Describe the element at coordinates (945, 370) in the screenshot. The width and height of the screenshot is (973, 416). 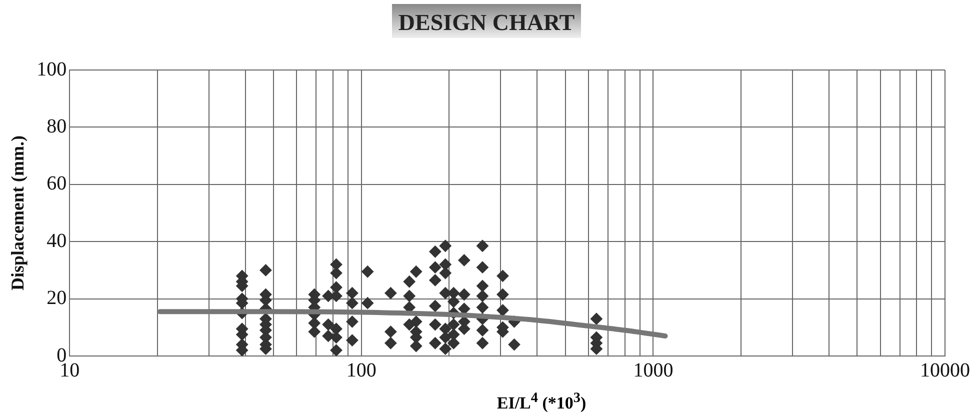
I see `x-tick-label: 10000` at that location.